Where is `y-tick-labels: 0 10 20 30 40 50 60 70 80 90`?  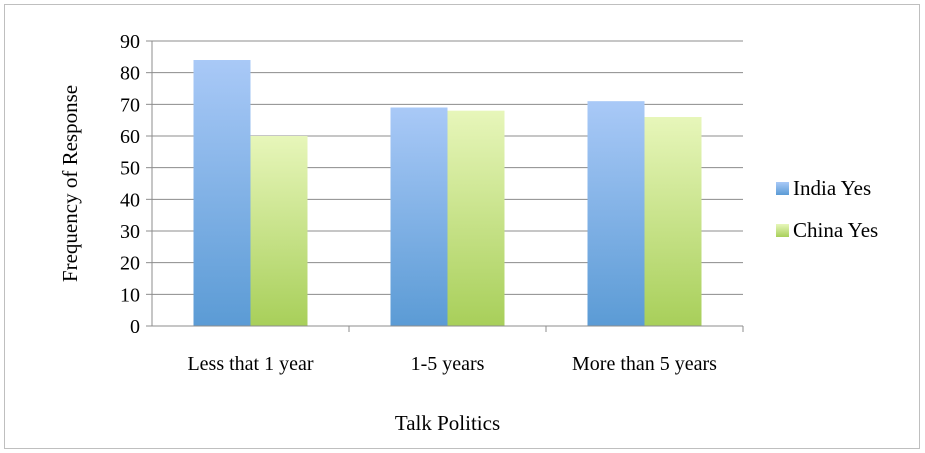 y-tick-labels: 0 10 20 30 40 50 60 70 80 90 is located at coordinates (130, 184).